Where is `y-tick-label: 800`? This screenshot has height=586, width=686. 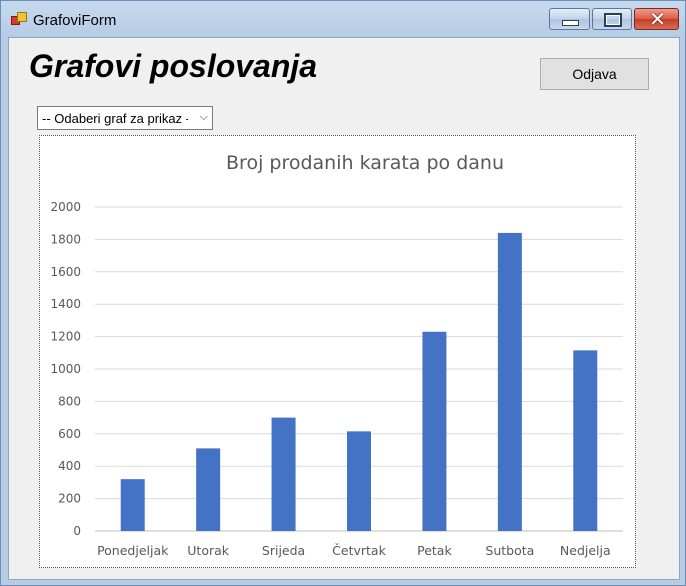 y-tick-label: 800 is located at coordinates (69, 401).